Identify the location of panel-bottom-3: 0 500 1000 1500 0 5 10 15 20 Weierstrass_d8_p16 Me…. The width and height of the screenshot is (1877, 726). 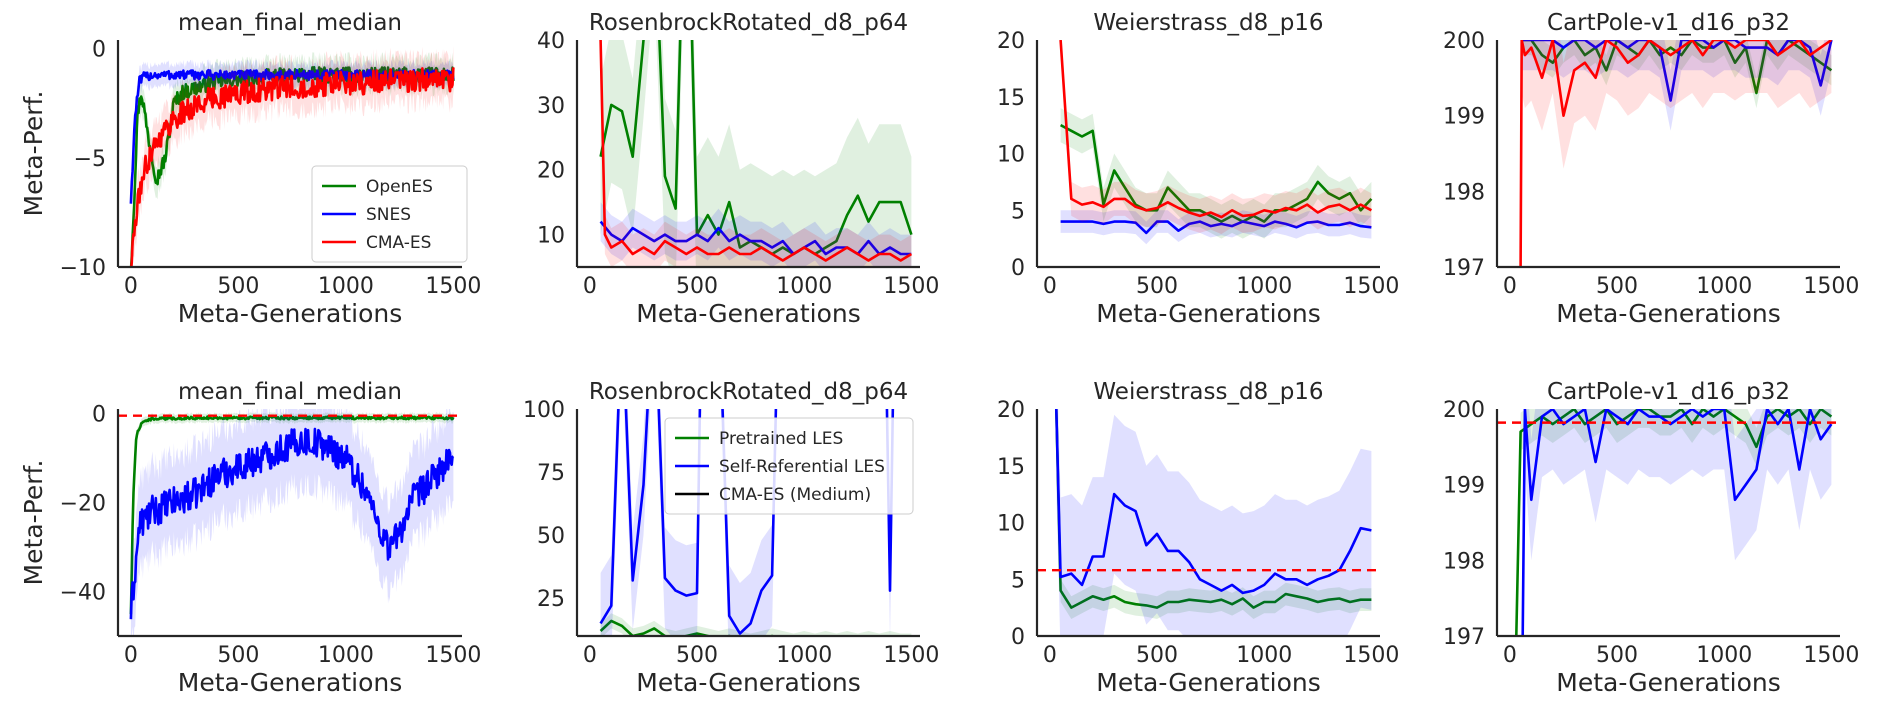
(1198, 538).